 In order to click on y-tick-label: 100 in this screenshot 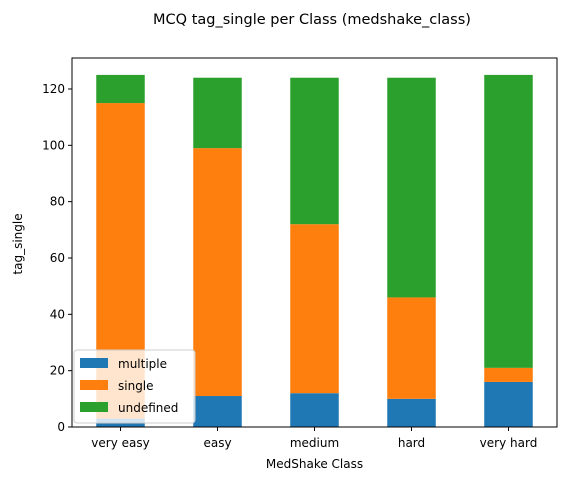, I will do `click(53, 145)`.